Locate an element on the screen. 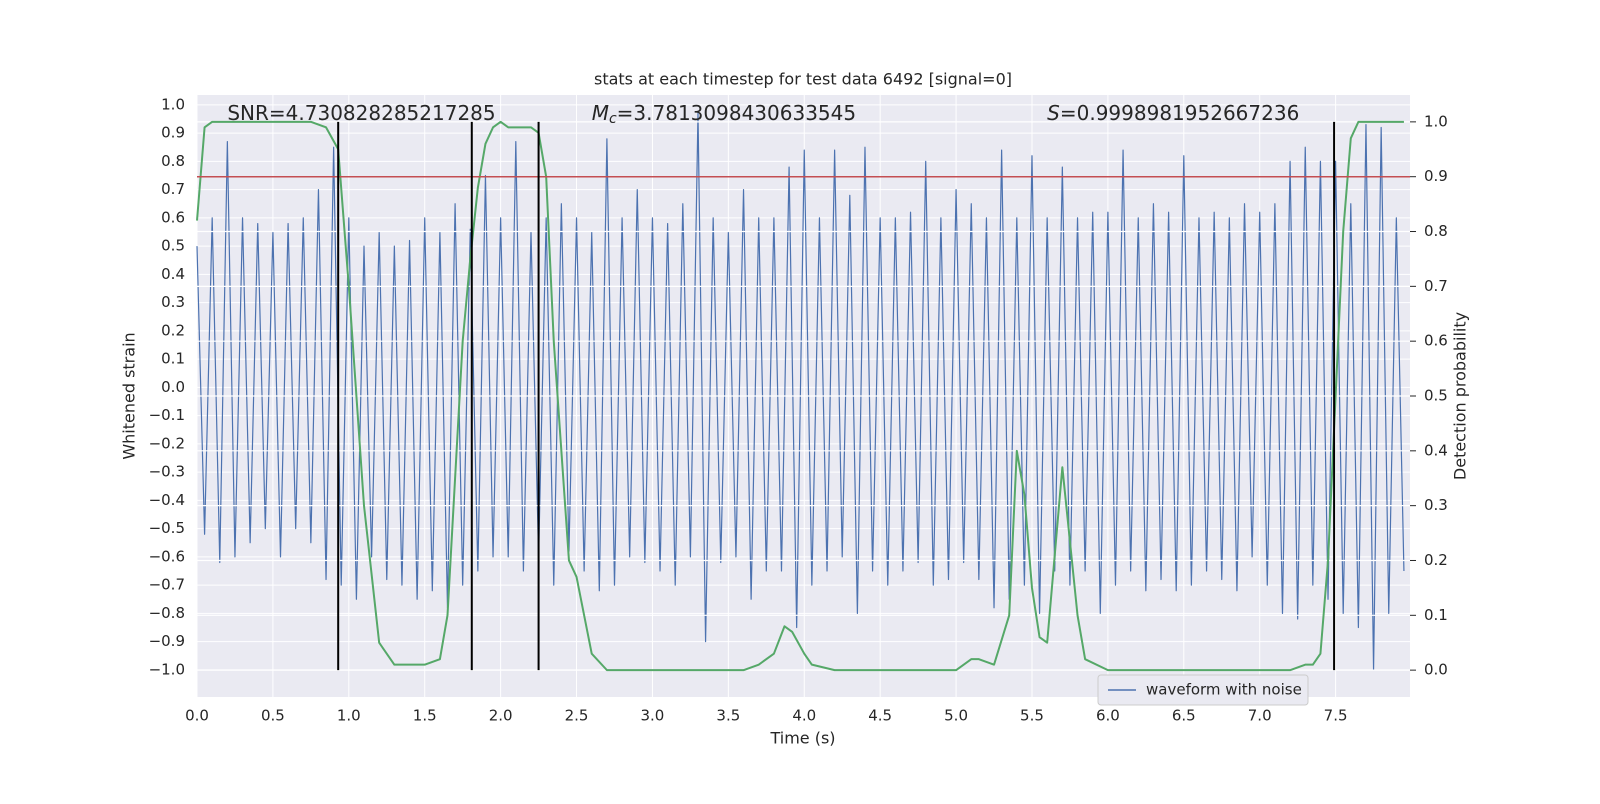  y-tick-label: 0.8 is located at coordinates (173, 161).